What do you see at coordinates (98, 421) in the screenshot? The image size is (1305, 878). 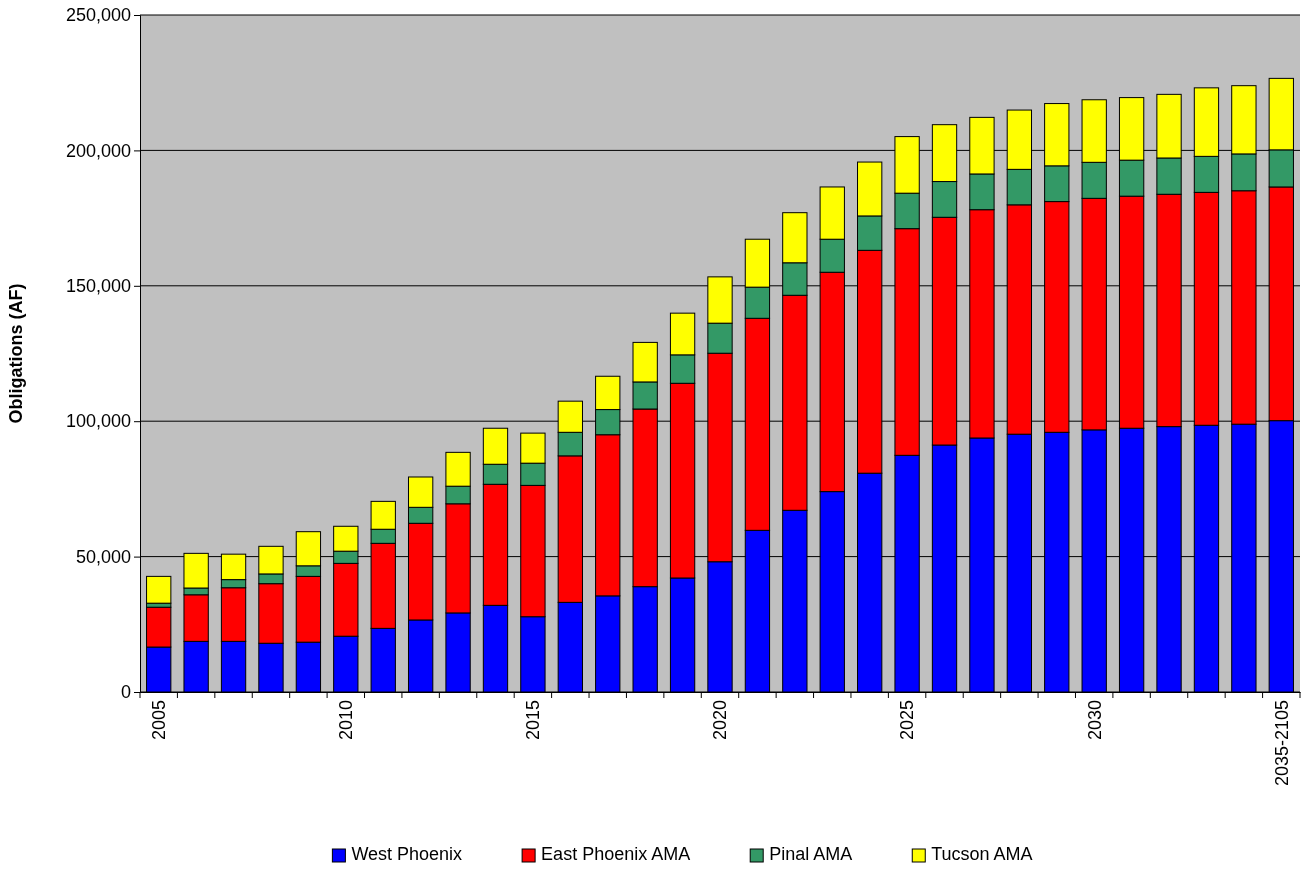 I see `y-tick-label: 100,000` at bounding box center [98, 421].